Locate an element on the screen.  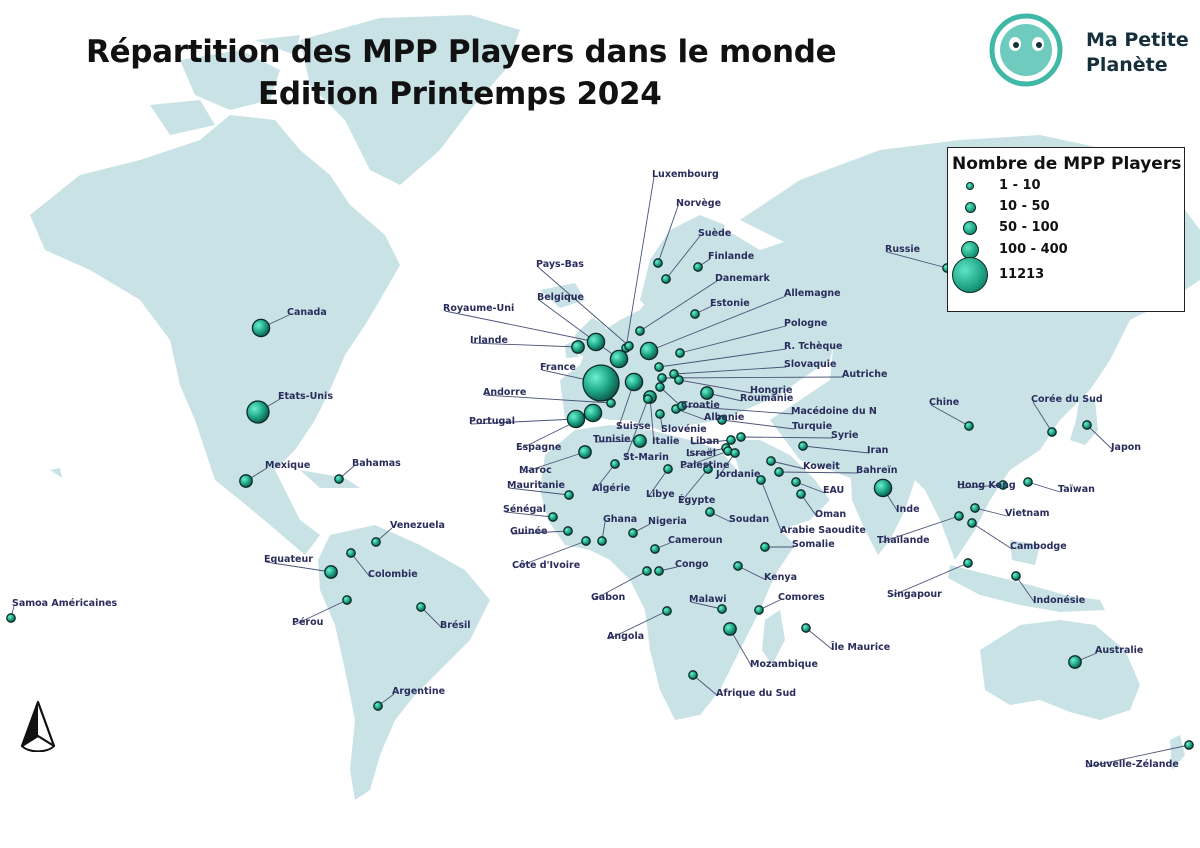
leader-line-vietnam is located at coordinates (991, 512).